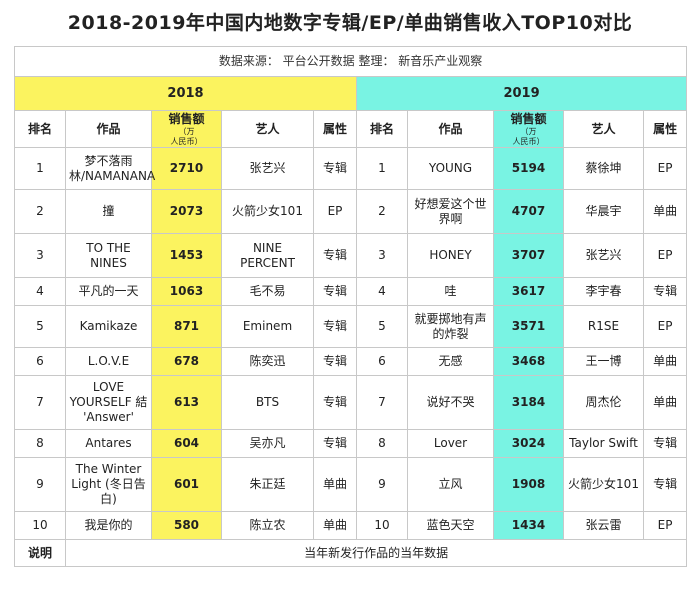 The image size is (700, 613). I want to click on cell-work-2019: 无感, so click(450, 361).